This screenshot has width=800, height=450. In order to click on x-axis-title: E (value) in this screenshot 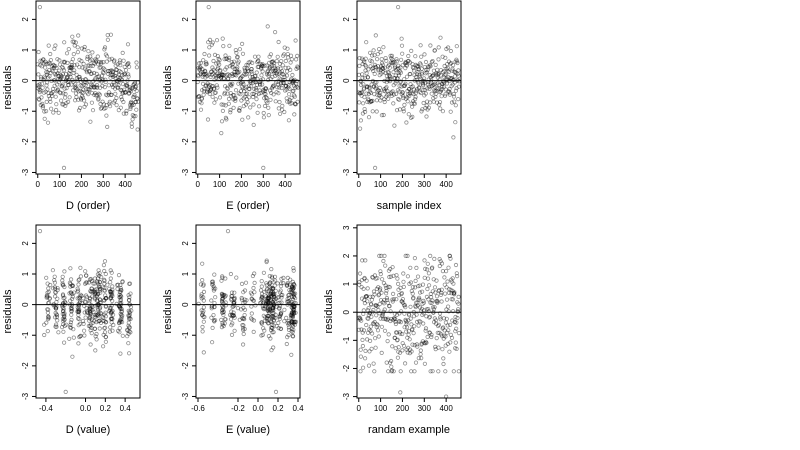, I will do `click(248, 430)`.